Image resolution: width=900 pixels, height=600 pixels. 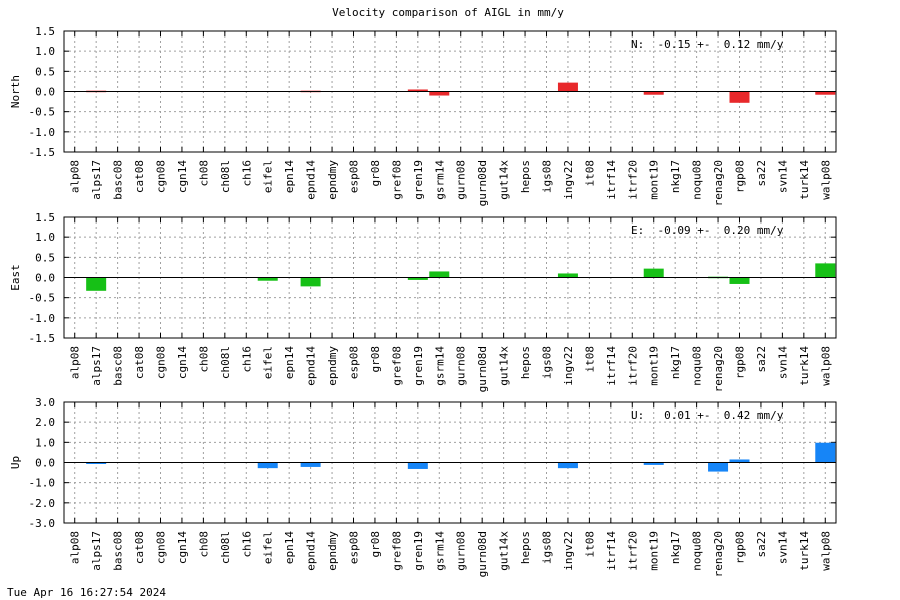 I want to click on x-tick-label: epnd14, so click(x=311, y=180).